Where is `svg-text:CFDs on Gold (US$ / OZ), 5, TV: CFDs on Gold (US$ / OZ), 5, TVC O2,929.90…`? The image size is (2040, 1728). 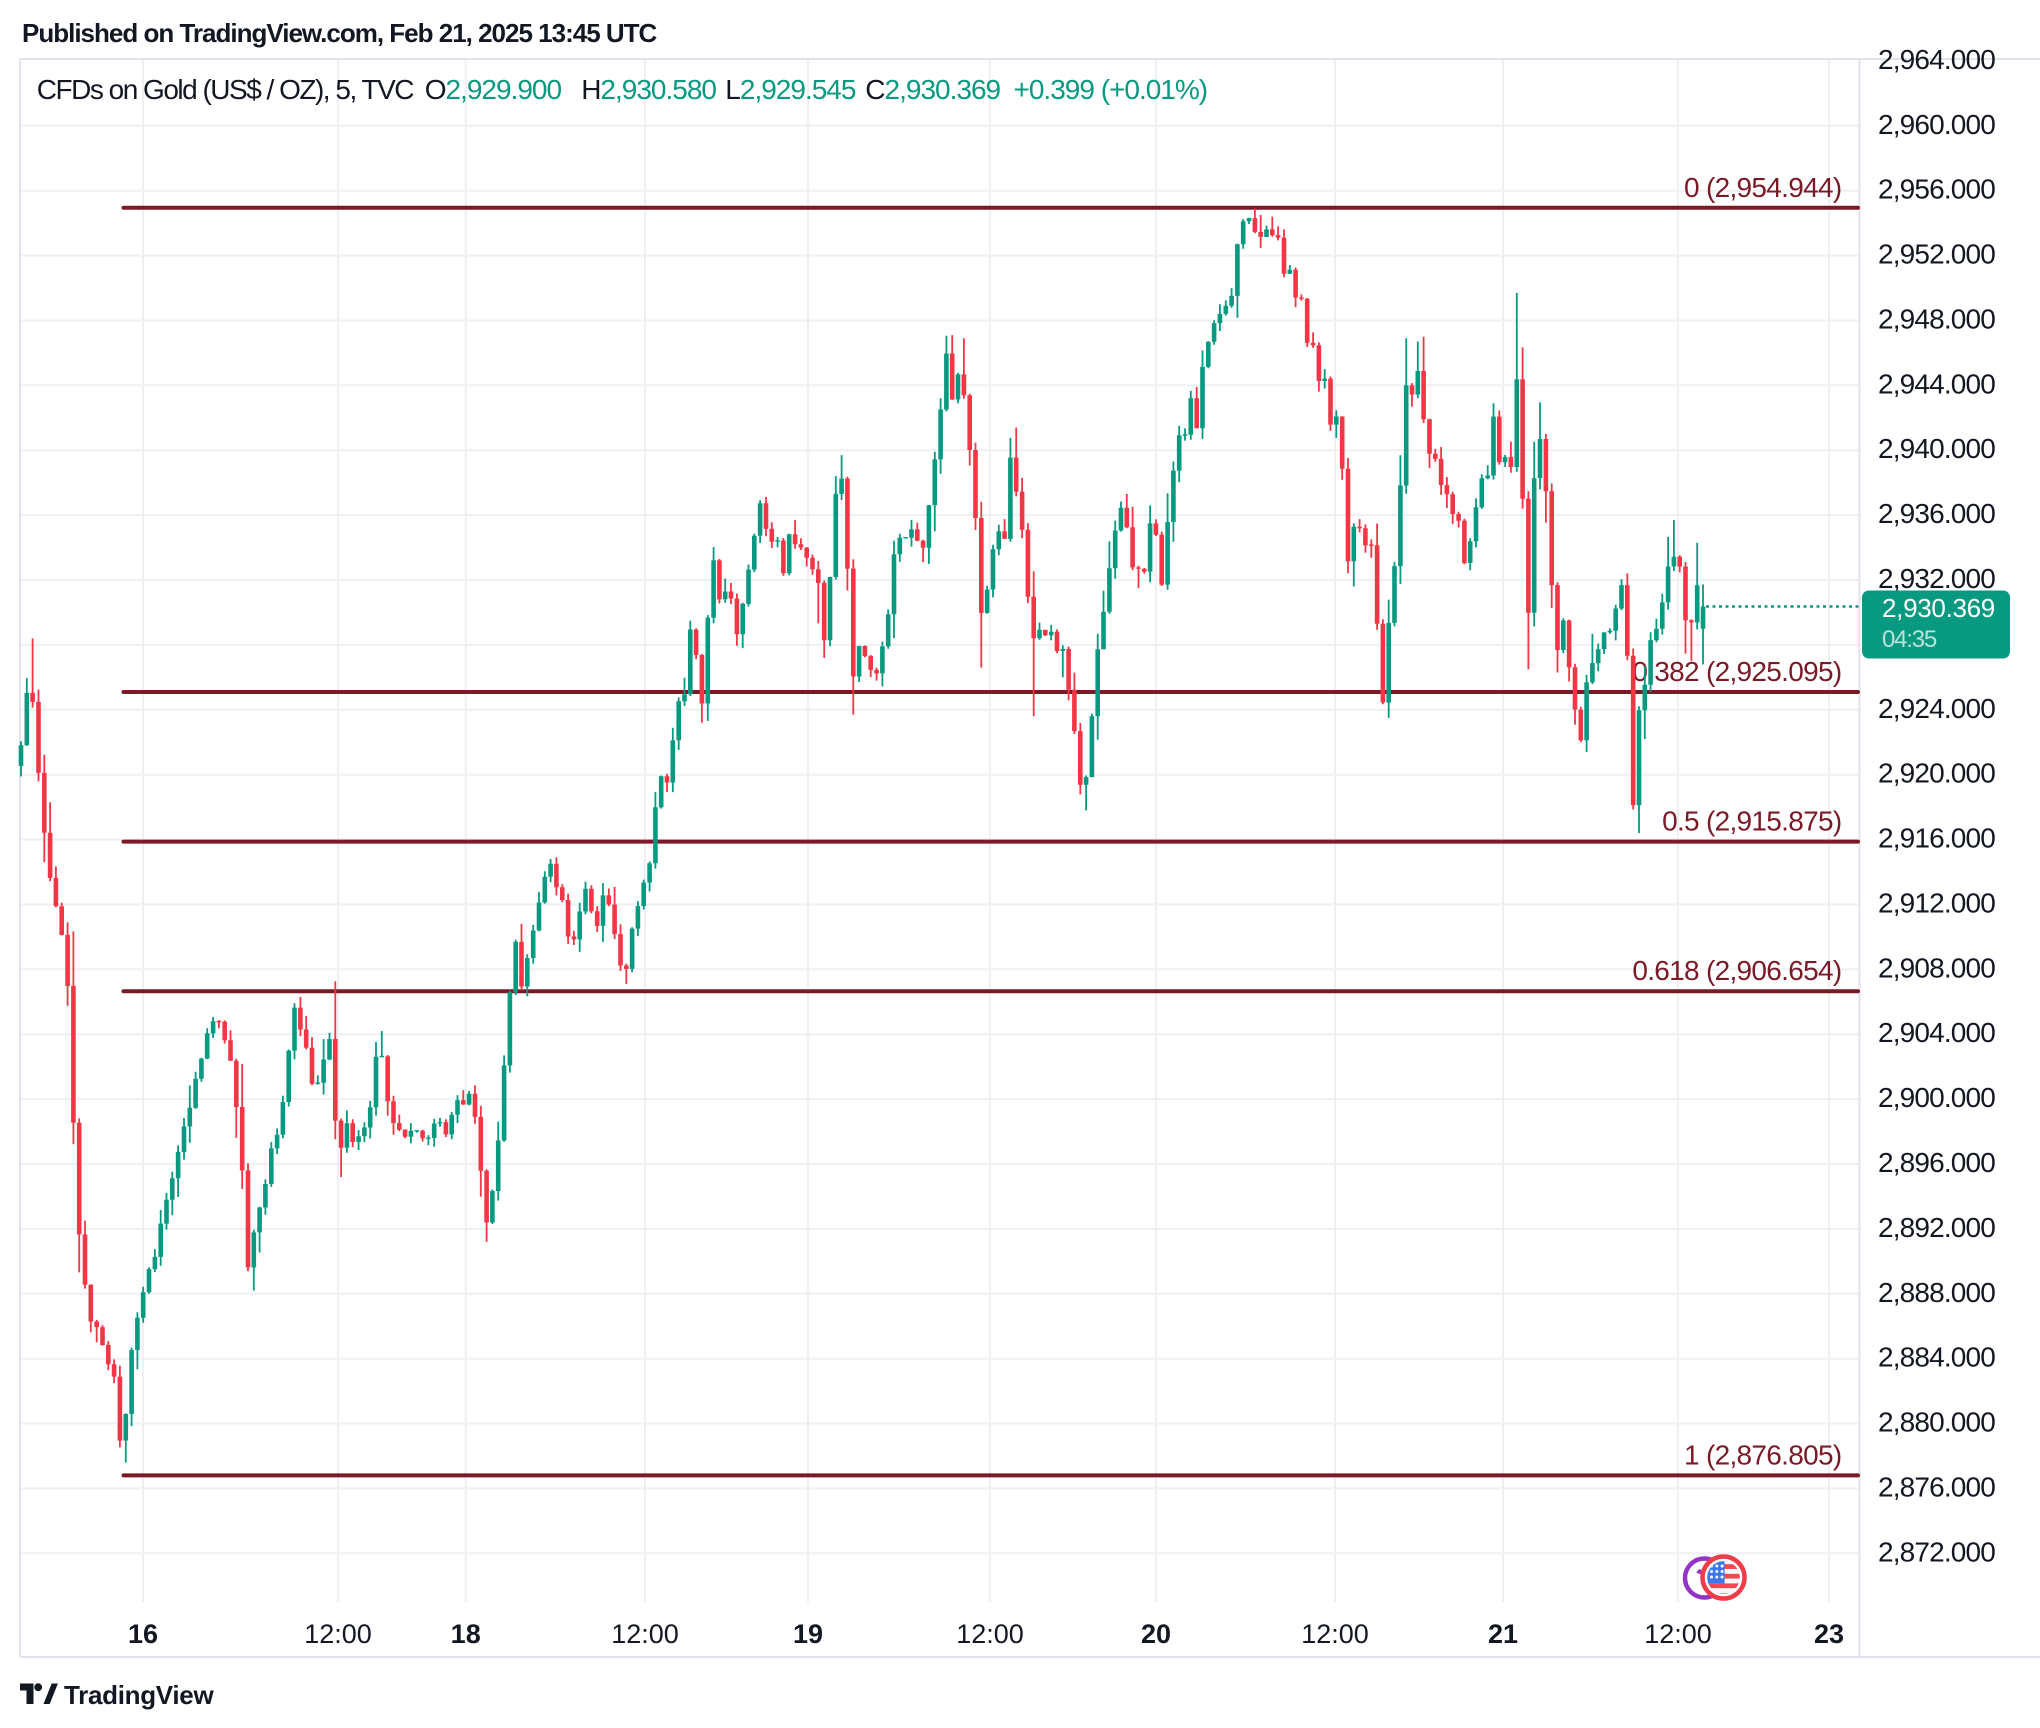
svg-text:CFDs on Gold (US$ / OZ), 5, TV: CFDs on Gold (US$ / OZ), 5, TVC O2,929.90… is located at coordinates (622, 89).